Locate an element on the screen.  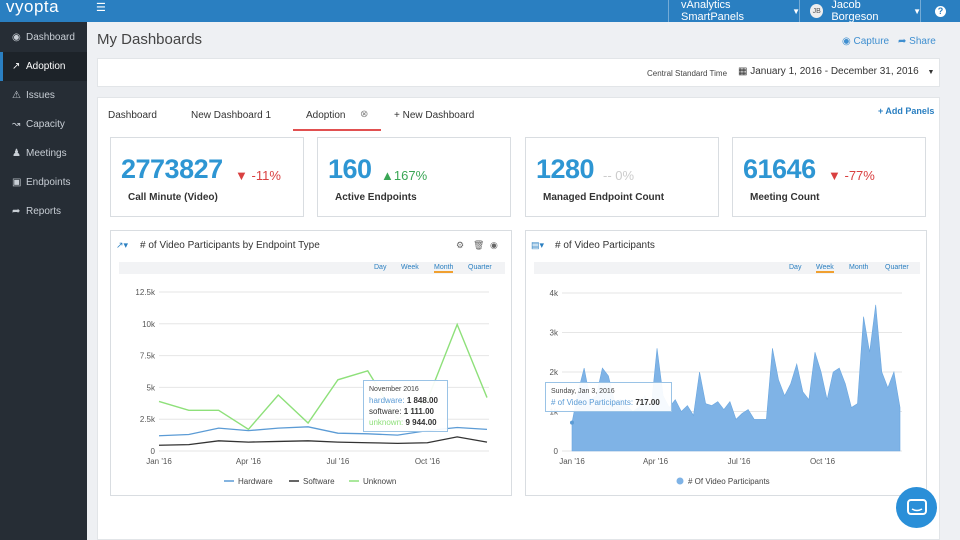
kpi-change: ▼ -77% is located at coordinates (851, 175).